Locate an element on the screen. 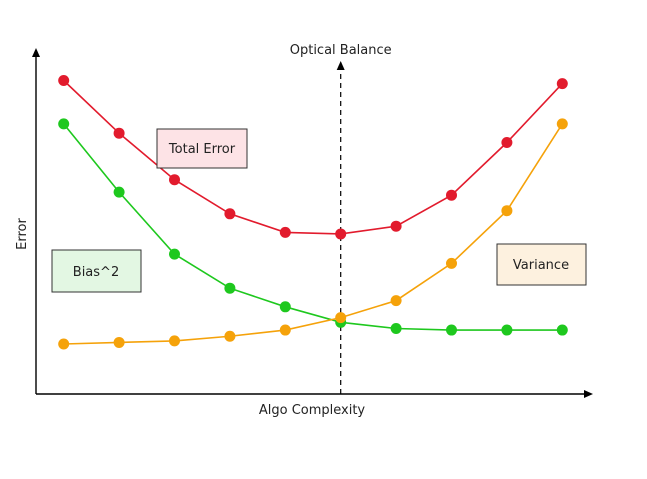  legend-box-variance: Variance is located at coordinates (541, 264).